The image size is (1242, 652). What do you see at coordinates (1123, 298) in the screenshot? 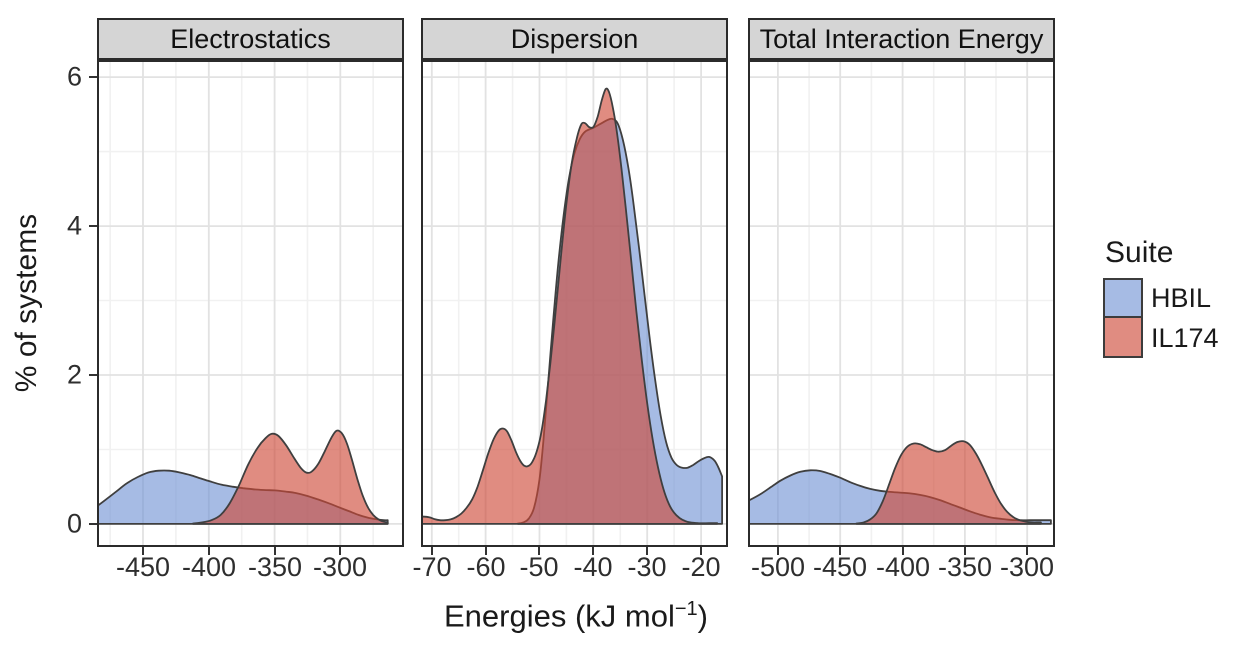
I see `legend-swatch-hbil` at bounding box center [1123, 298].